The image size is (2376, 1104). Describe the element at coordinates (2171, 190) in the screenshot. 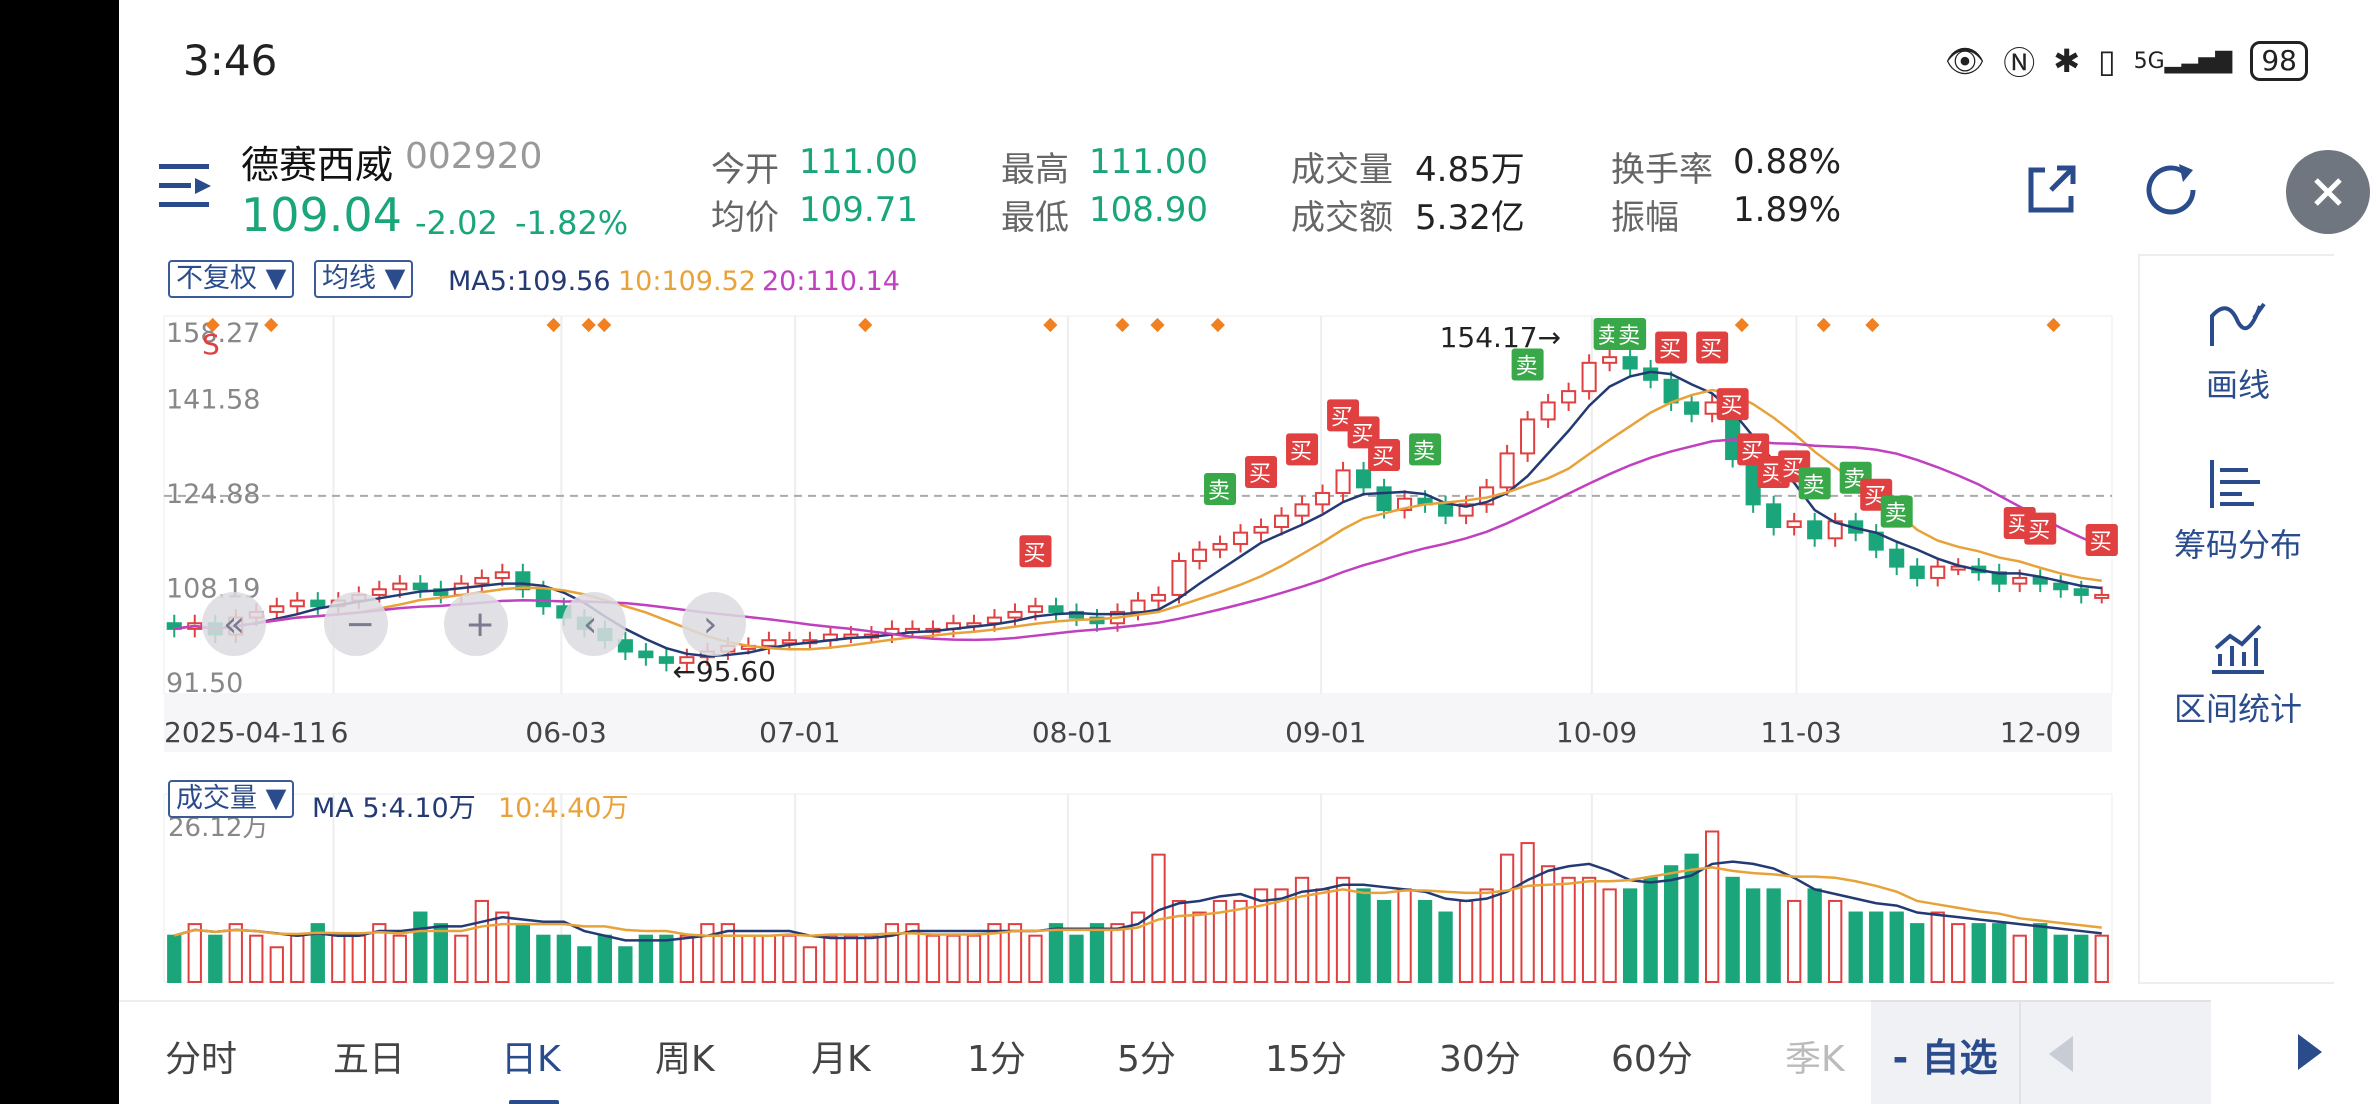

I see `refresh-icon` at that location.